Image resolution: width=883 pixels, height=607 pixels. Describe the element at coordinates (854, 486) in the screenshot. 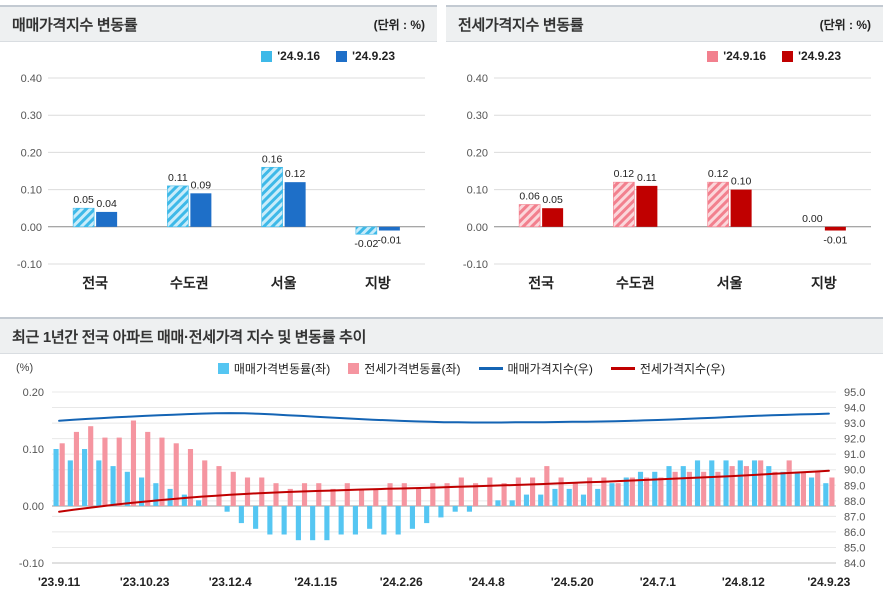

I see `svg-text: 89.0` at that location.